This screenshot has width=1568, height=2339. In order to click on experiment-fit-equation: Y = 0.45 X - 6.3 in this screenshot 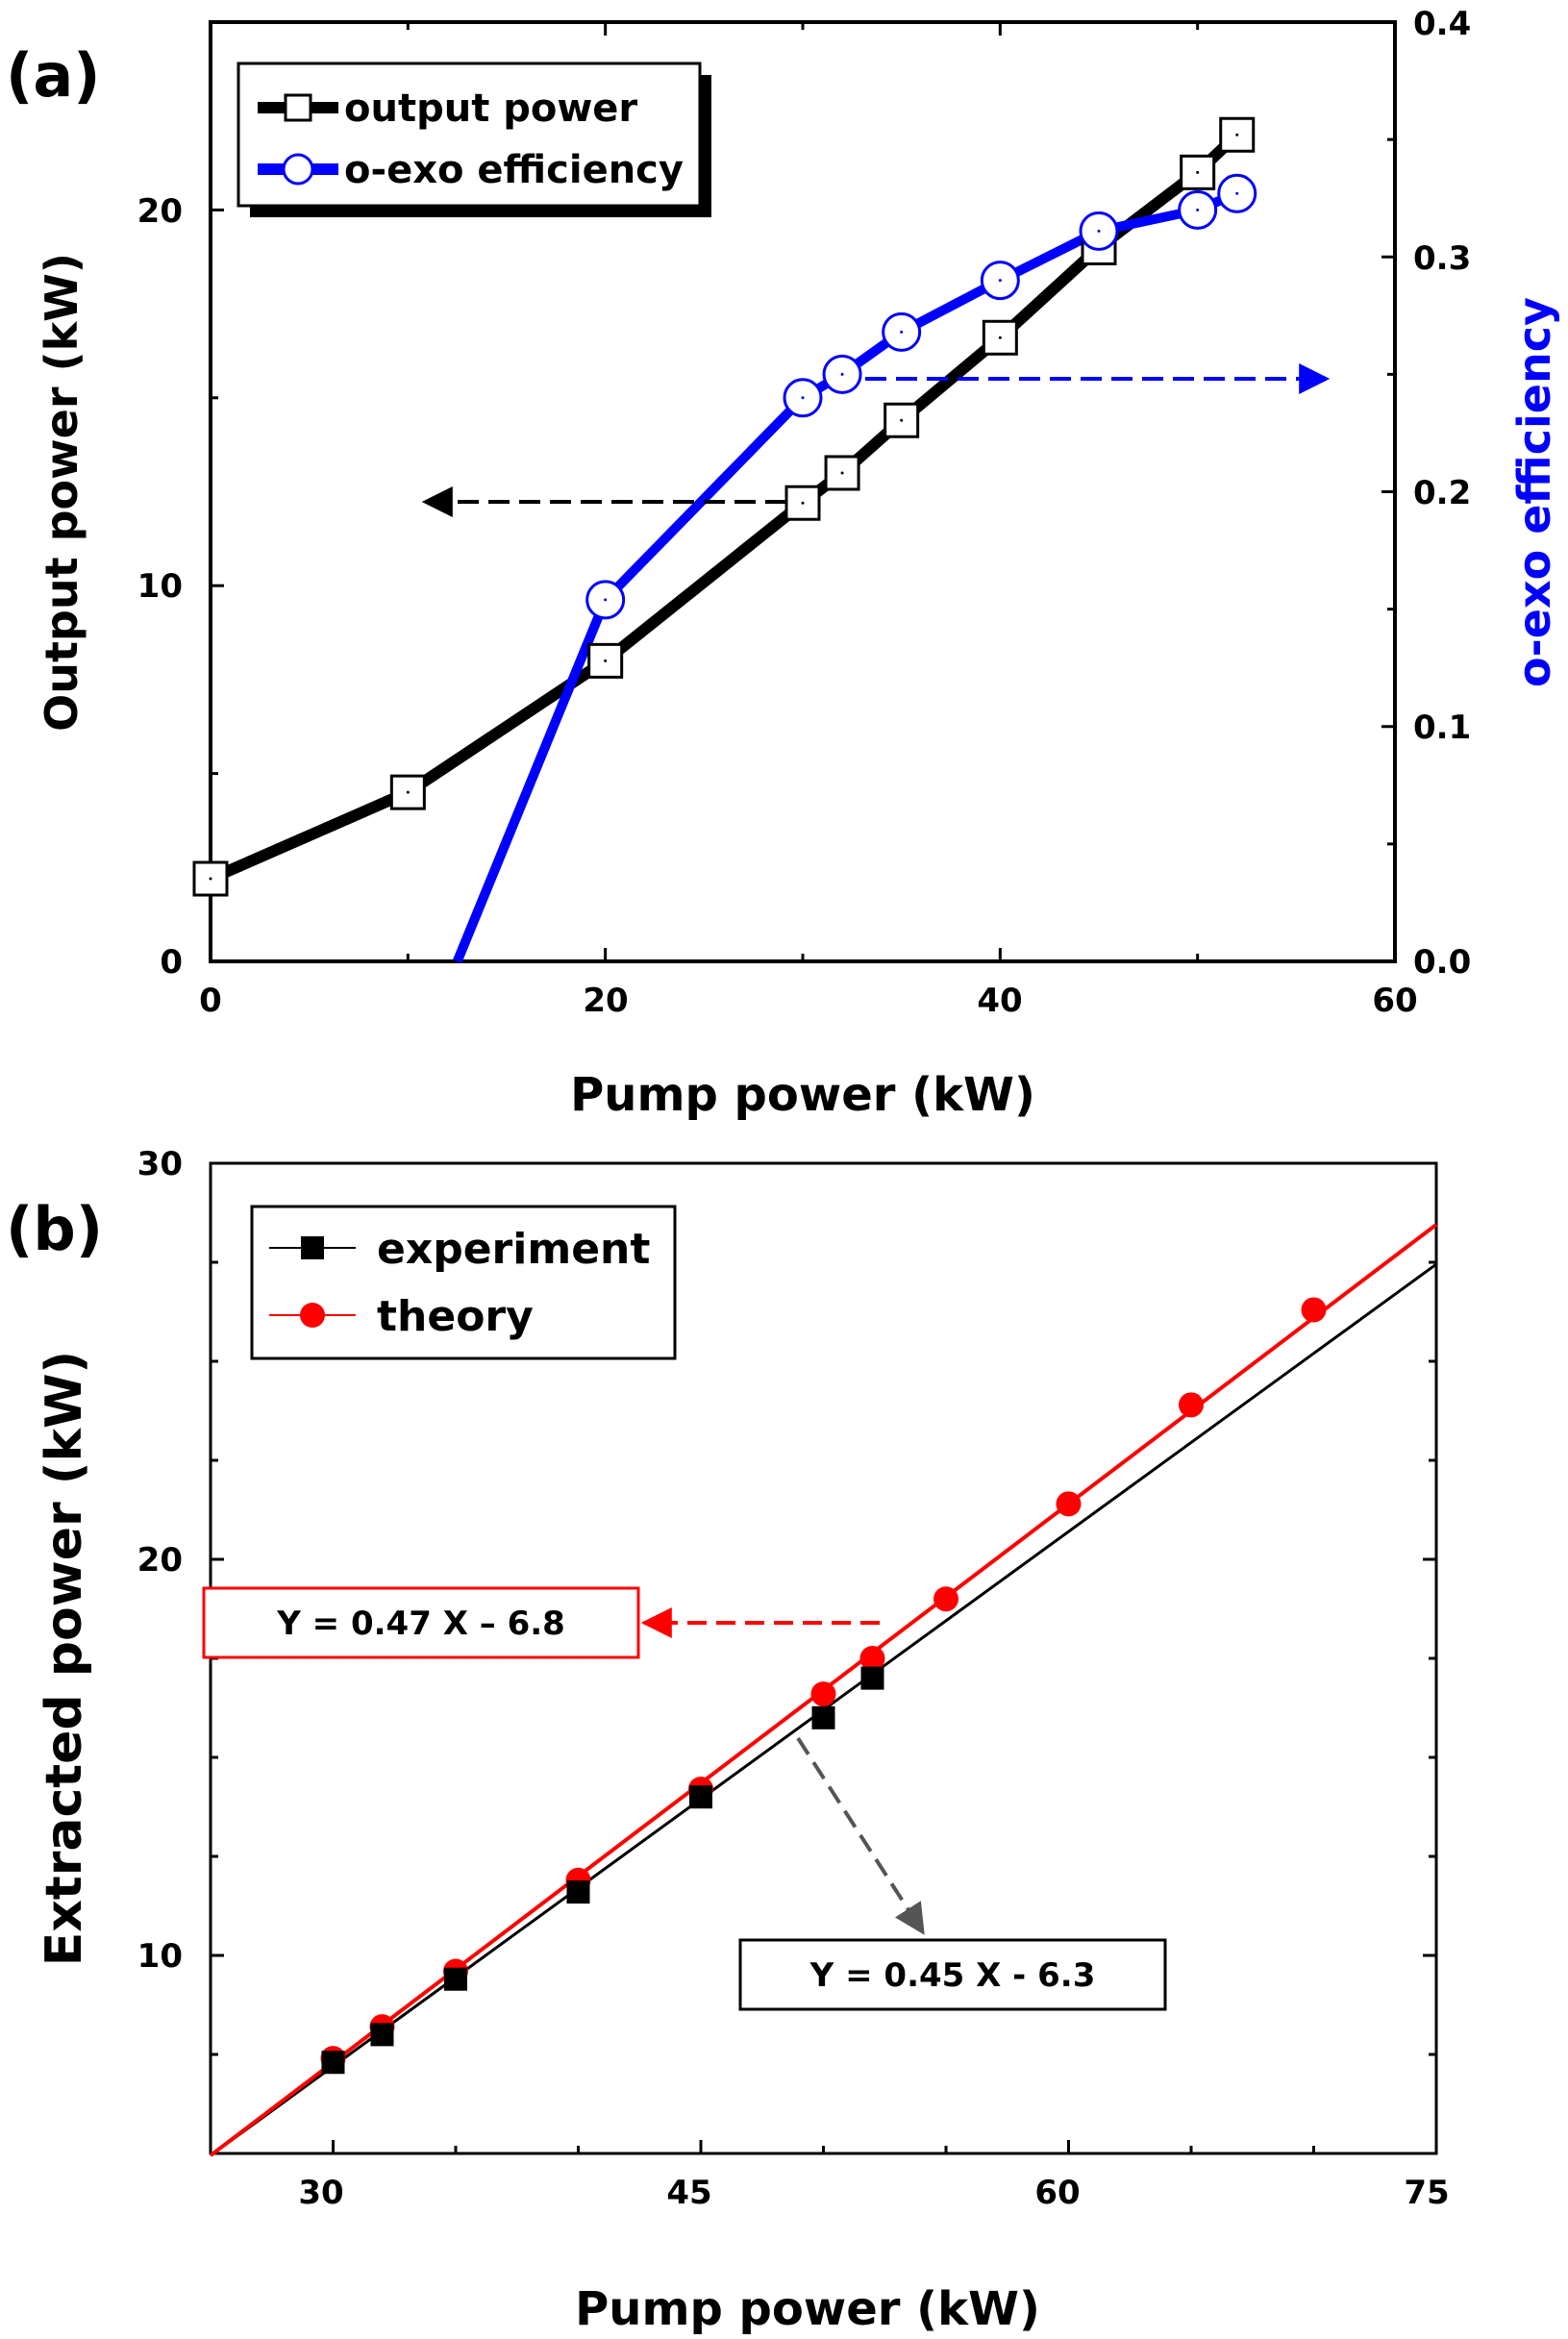, I will do `click(952, 1975)`.